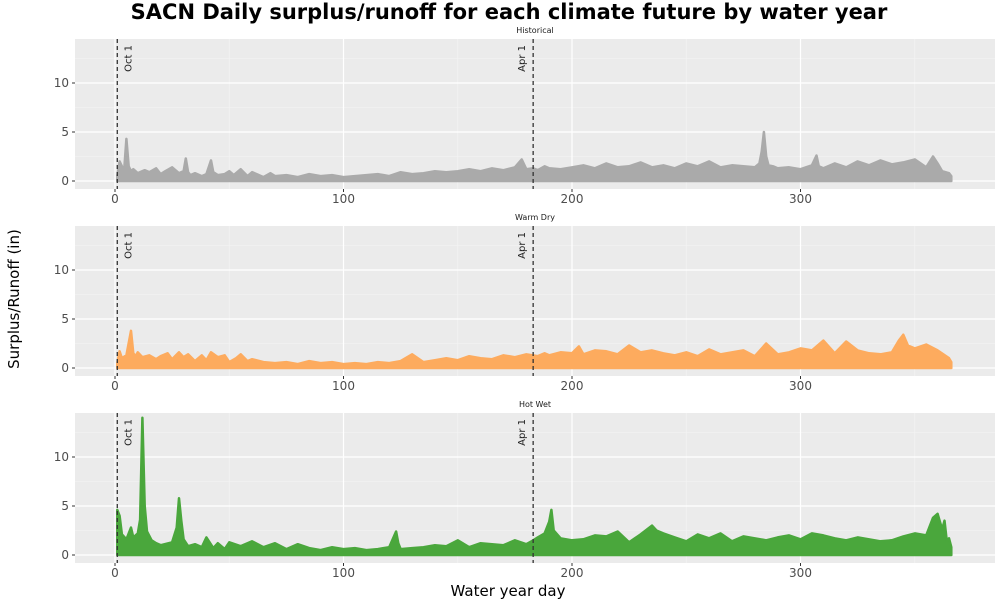 This screenshot has height=600, width=1000. Describe the element at coordinates (535, 217) in the screenshot. I see `facet-label: Warm Dry` at that location.